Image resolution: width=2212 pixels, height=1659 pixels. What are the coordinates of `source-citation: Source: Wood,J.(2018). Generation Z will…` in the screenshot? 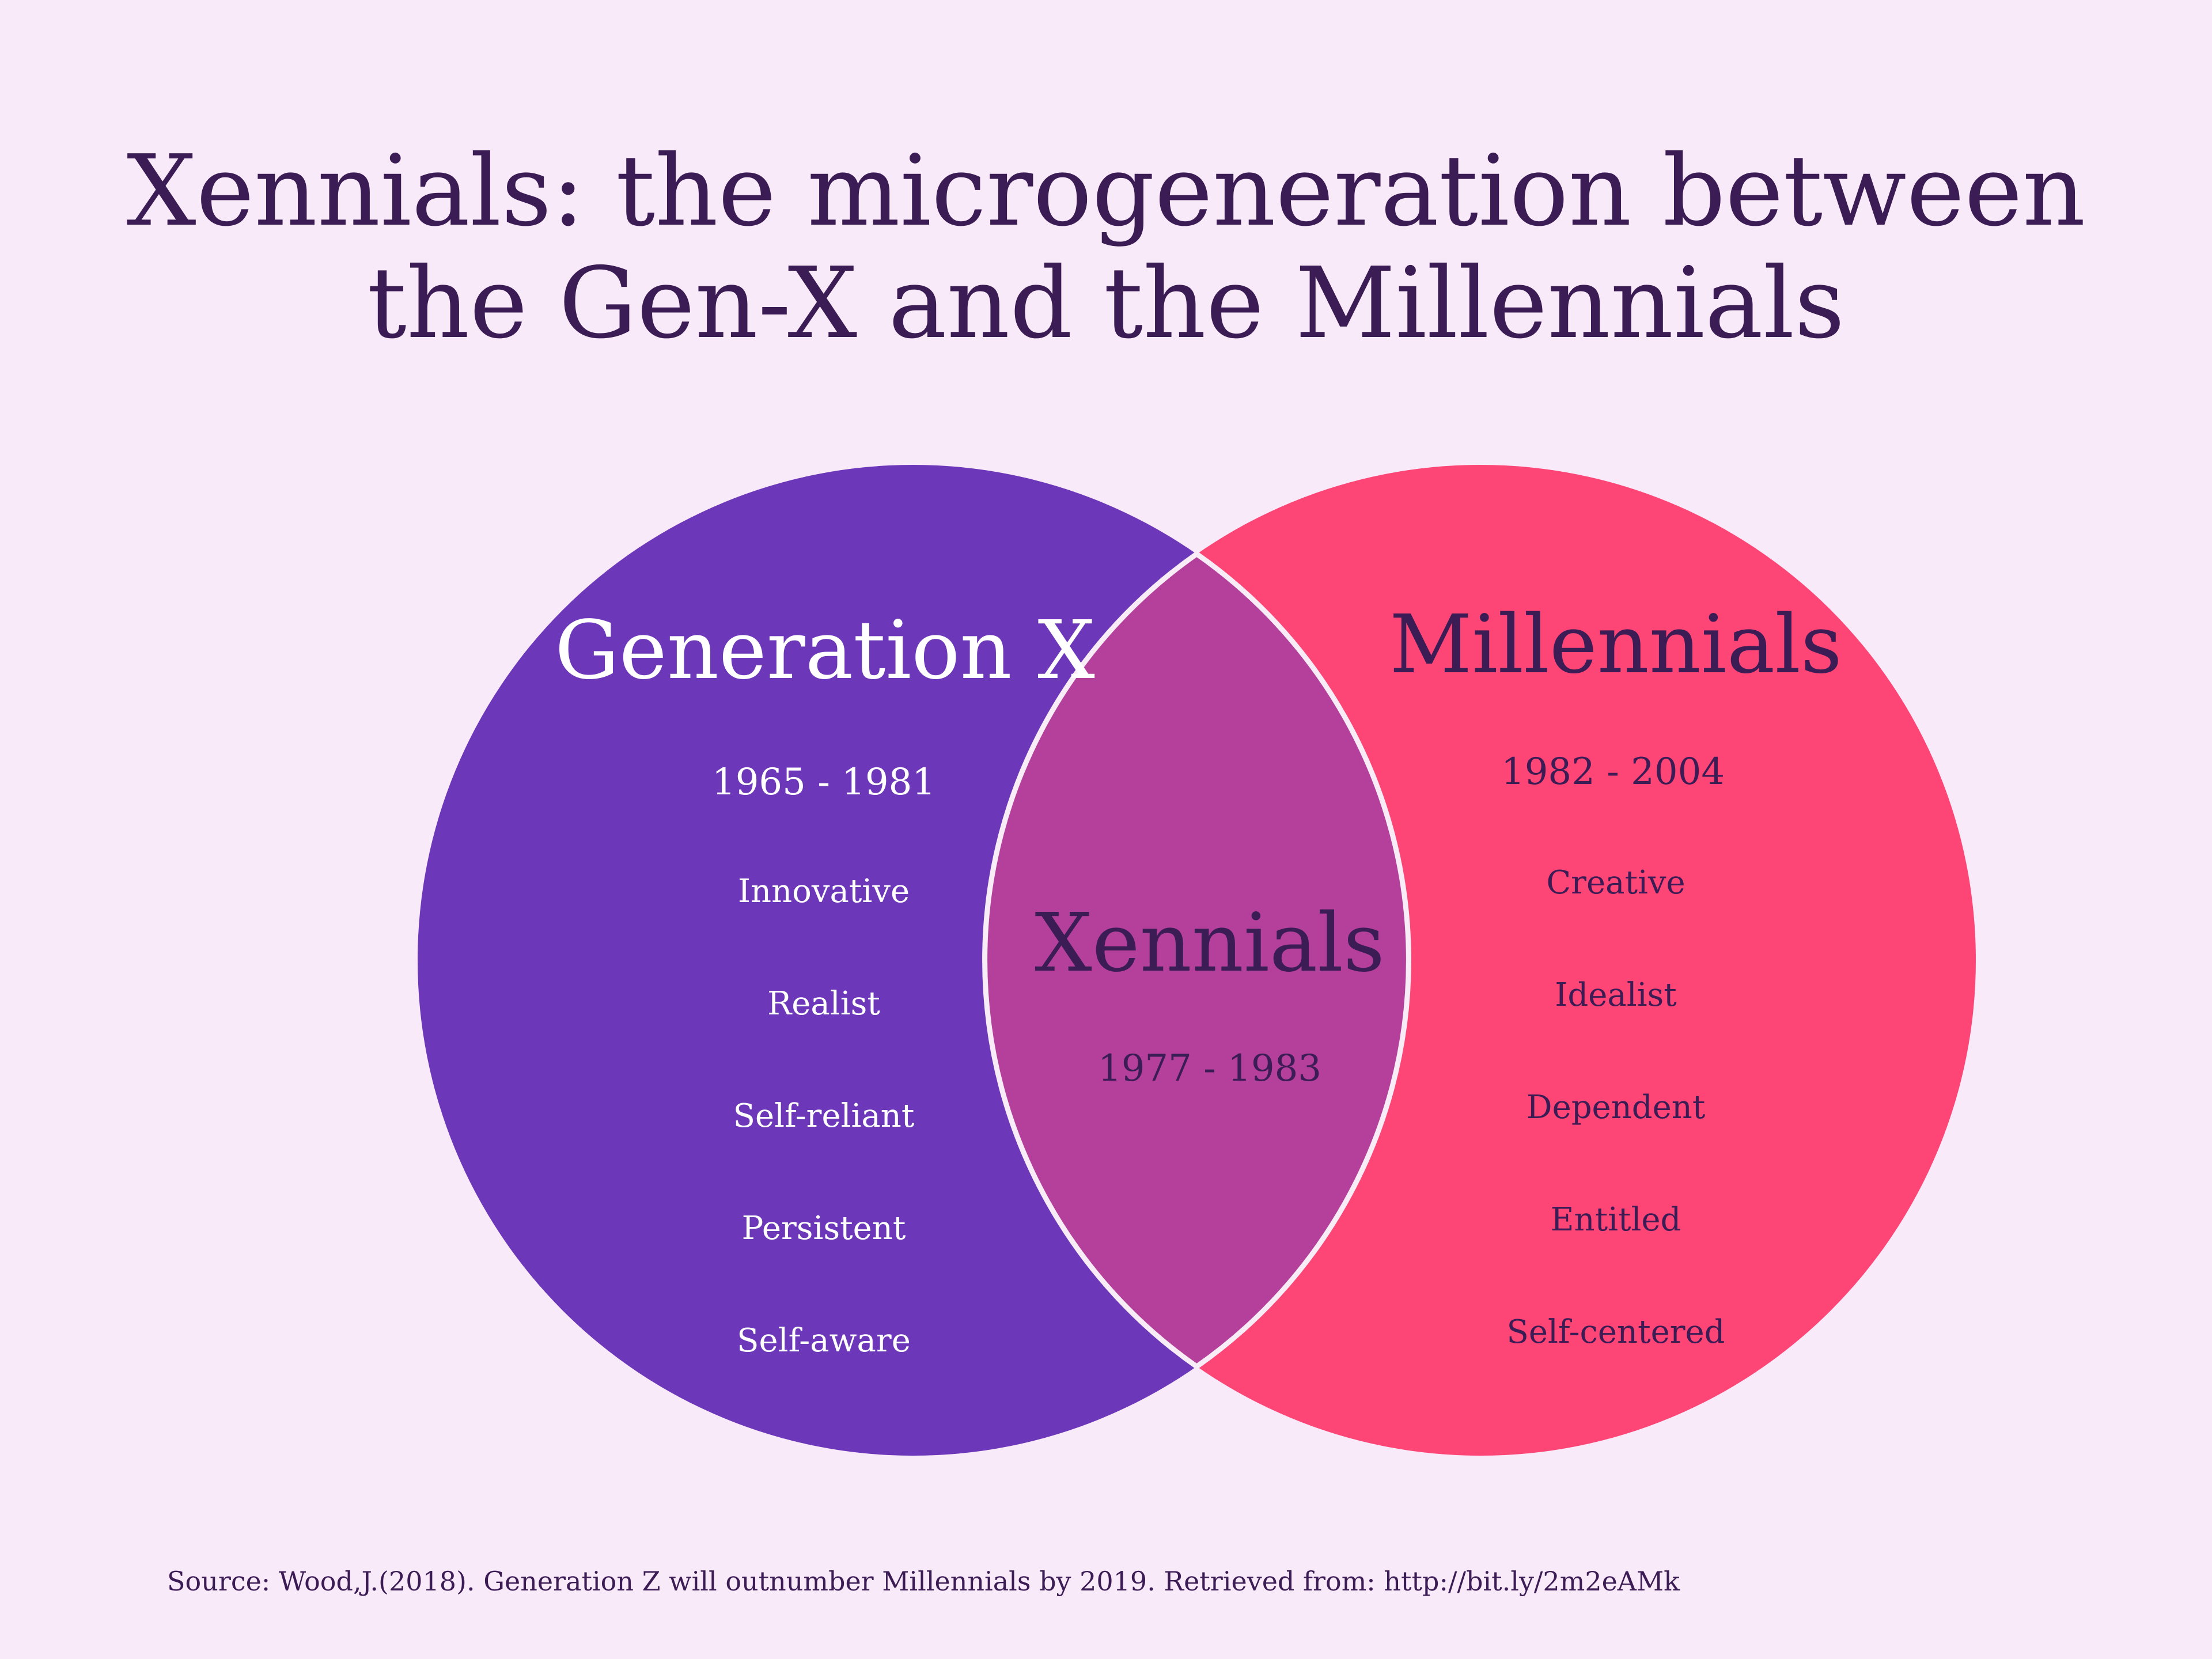 It's located at (923, 1581).